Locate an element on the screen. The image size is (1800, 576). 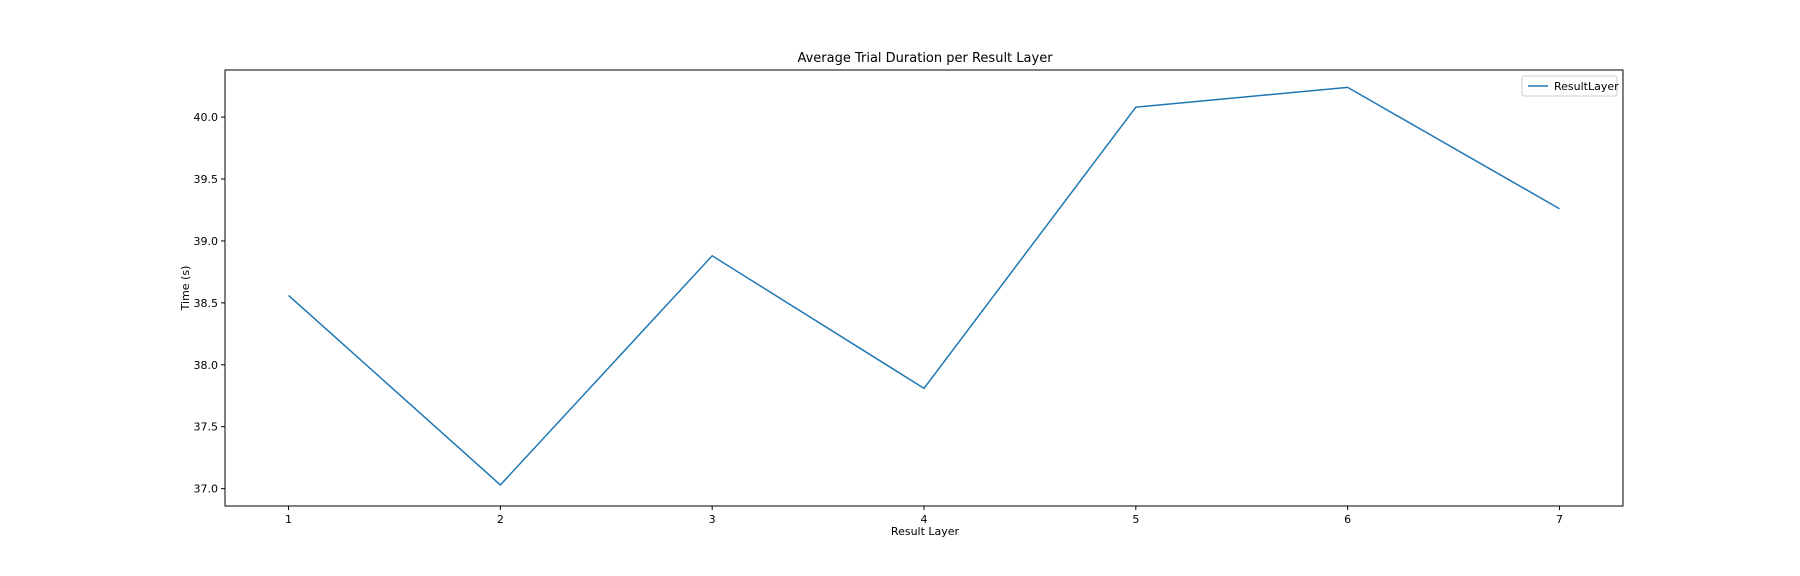
y-tick-label: 38.5 is located at coordinates (206, 303).